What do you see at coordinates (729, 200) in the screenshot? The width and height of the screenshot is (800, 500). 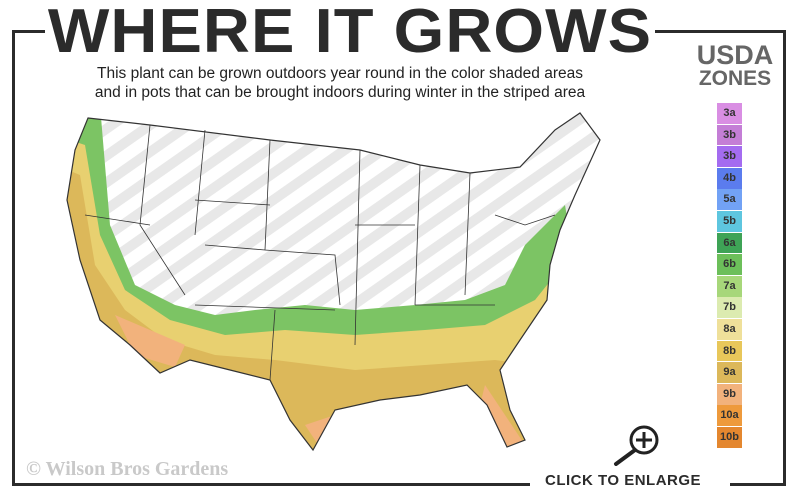 I see `legend-zone-5a: 5a` at bounding box center [729, 200].